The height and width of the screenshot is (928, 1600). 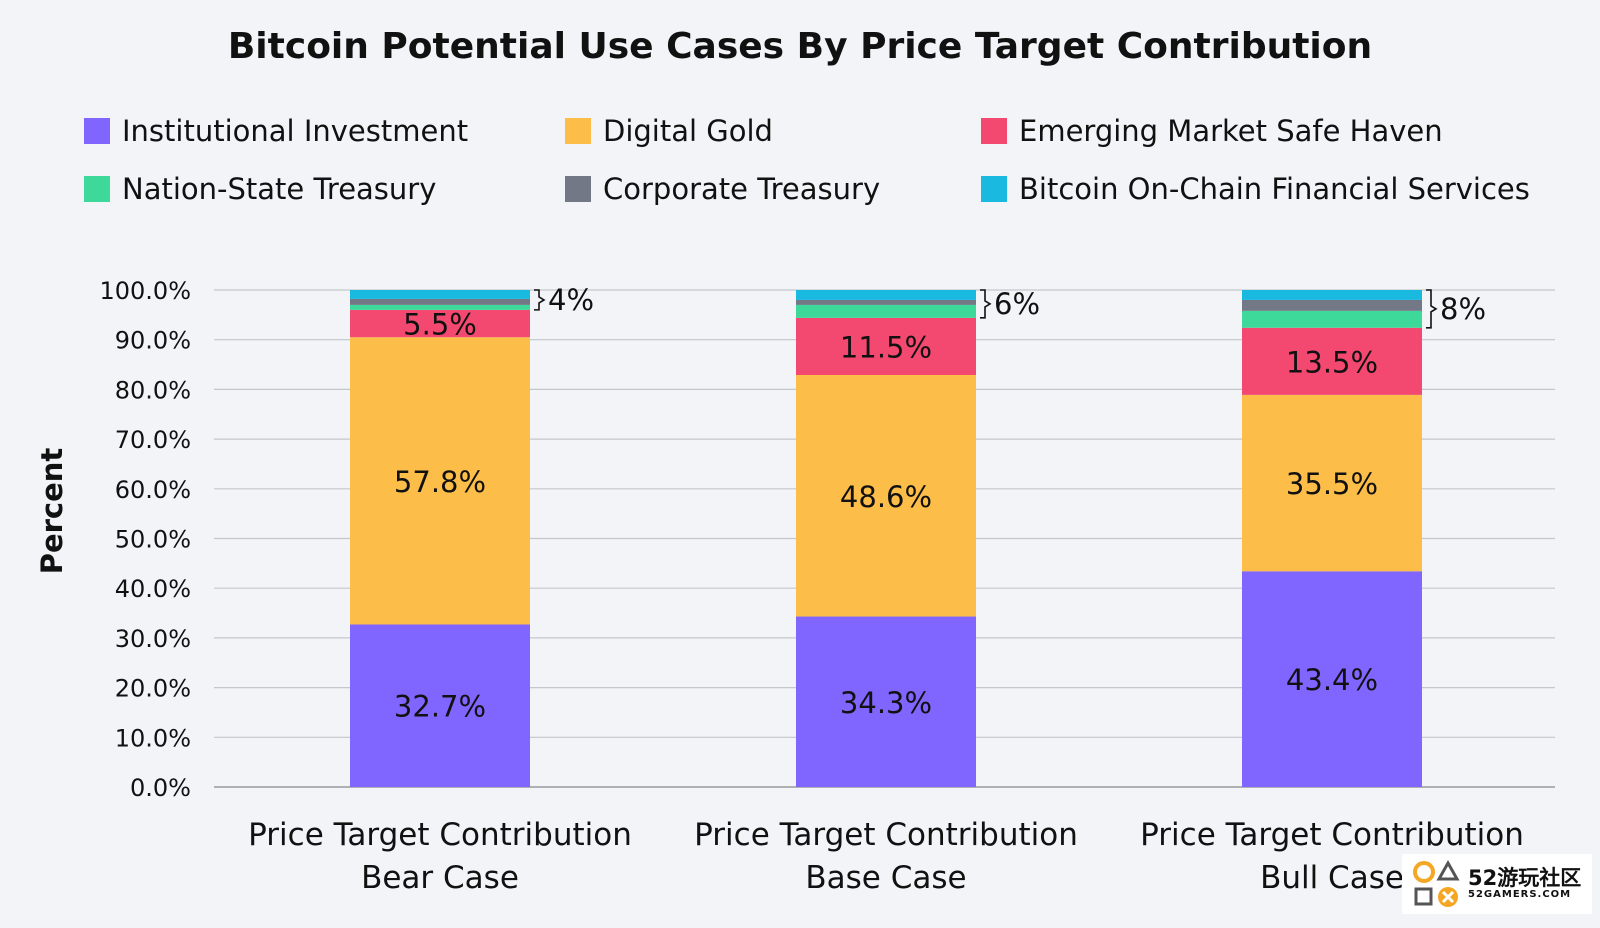 What do you see at coordinates (153, 738) in the screenshot?
I see `y-tick-label: 10.0%` at bounding box center [153, 738].